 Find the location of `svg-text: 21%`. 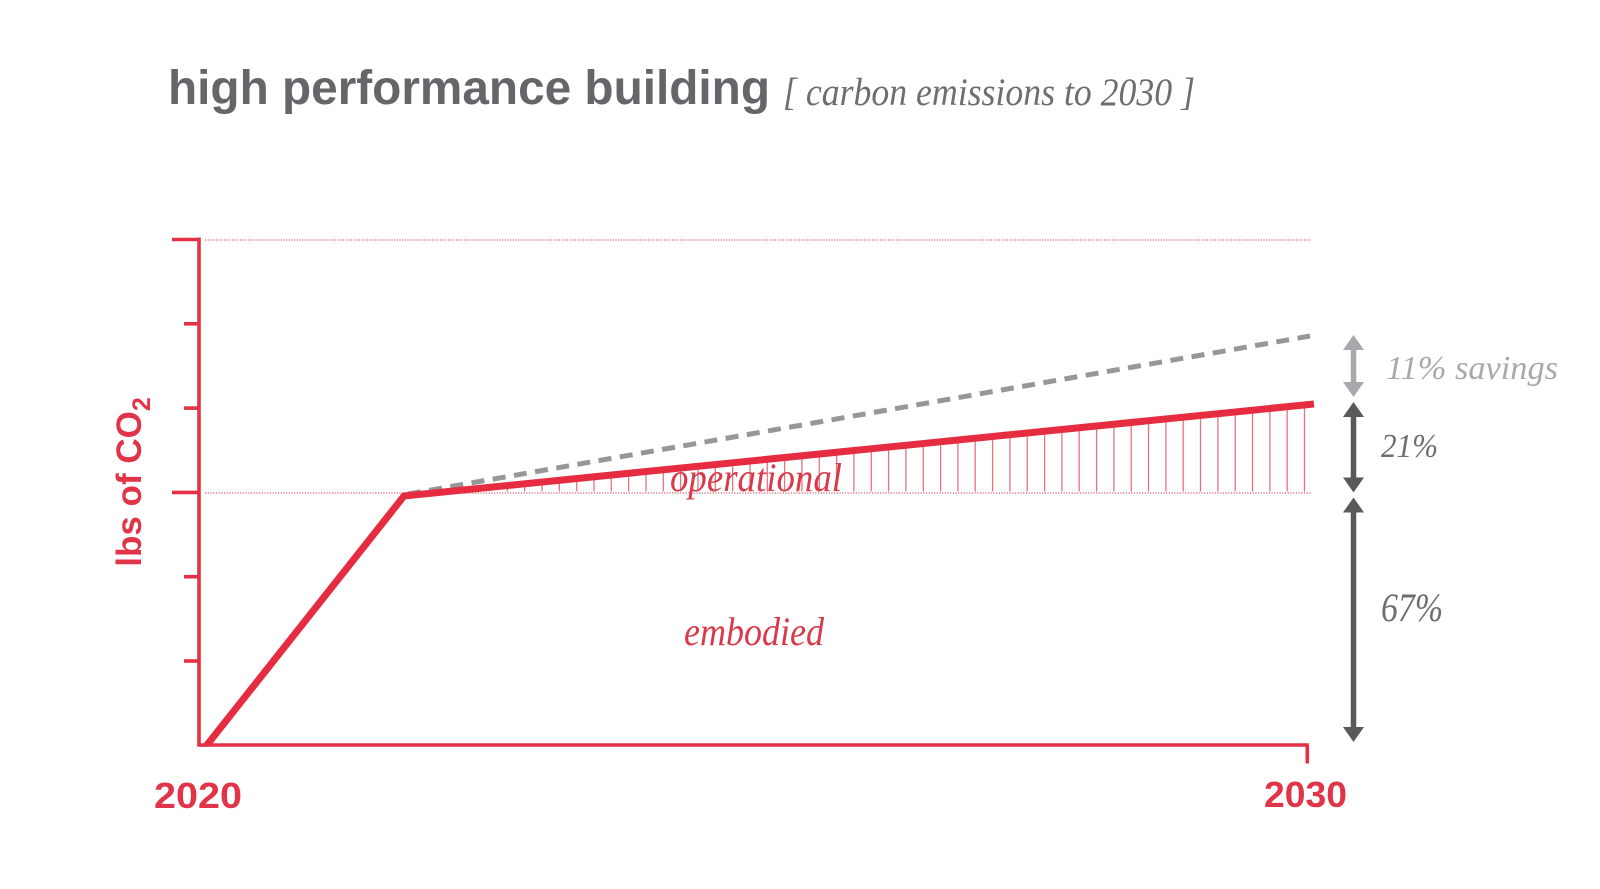

svg-text: 21% is located at coordinates (1409, 446).